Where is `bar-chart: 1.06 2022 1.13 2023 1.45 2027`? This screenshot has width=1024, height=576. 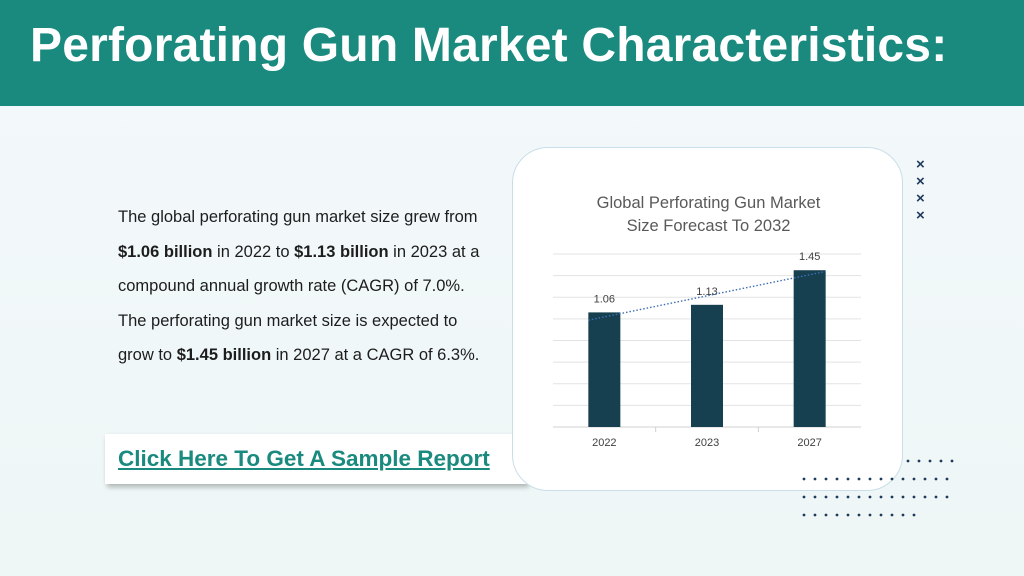 bar-chart: 1.06 2022 1.13 2023 1.45 2027 is located at coordinates (707, 350).